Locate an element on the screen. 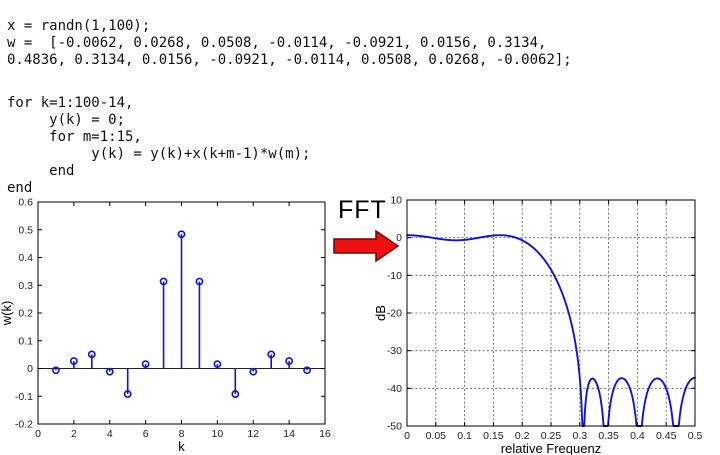  x-tick-label: 8 is located at coordinates (182, 434).